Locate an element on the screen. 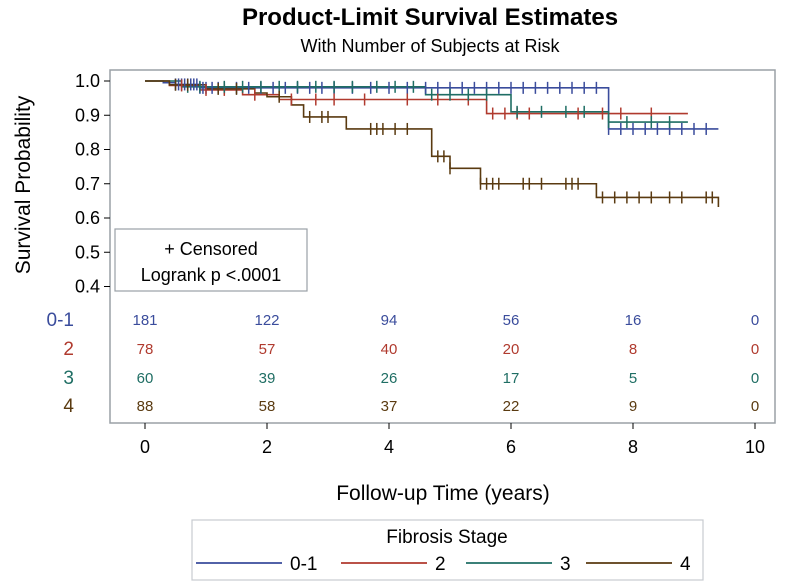  x-axis-ticks: 0 2 4 6 8 10 is located at coordinates (452, 440).